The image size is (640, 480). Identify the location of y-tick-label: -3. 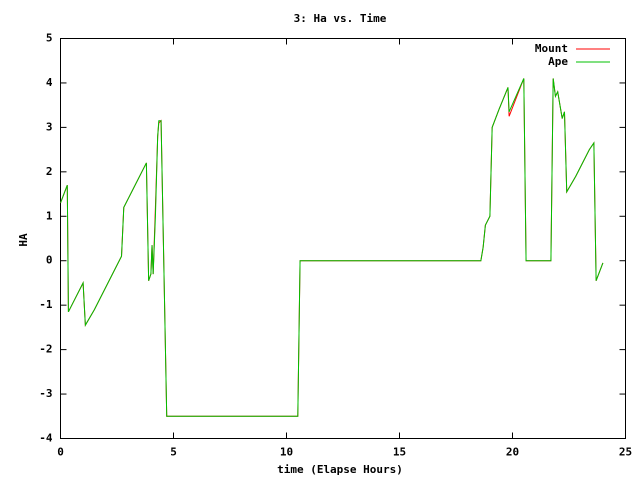
(45, 393).